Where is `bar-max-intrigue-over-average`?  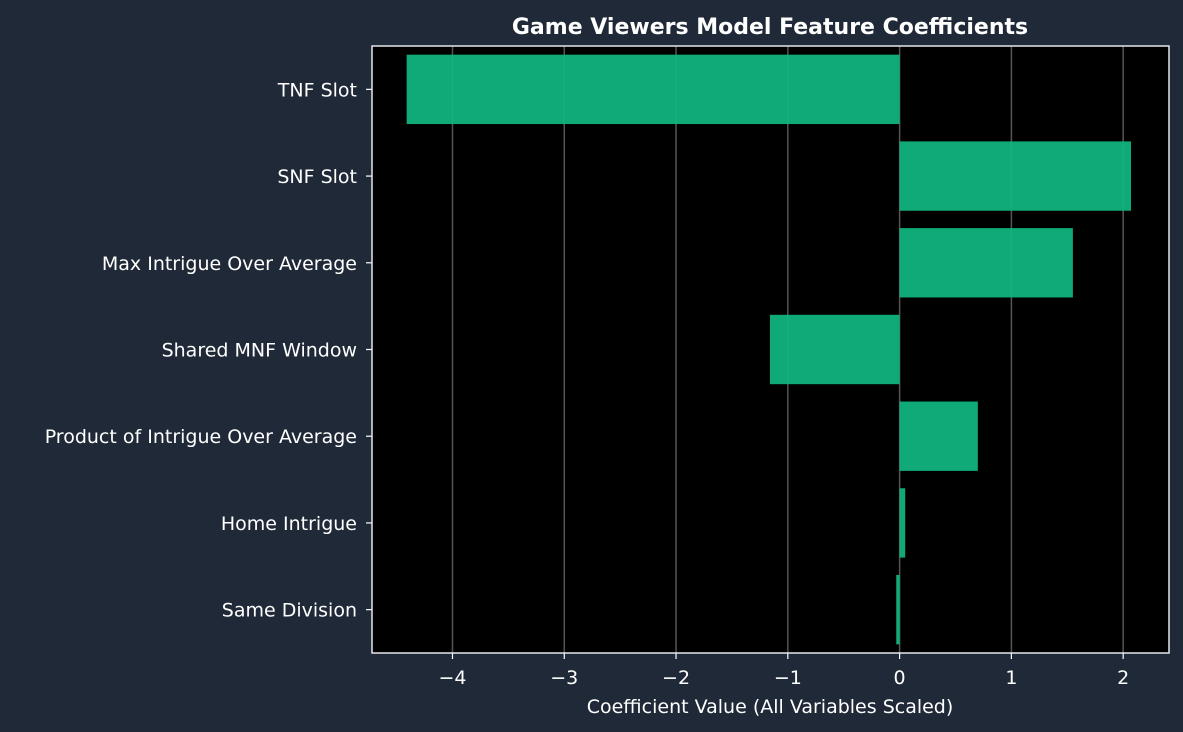
bar-max-intrigue-over-average is located at coordinates (986, 263).